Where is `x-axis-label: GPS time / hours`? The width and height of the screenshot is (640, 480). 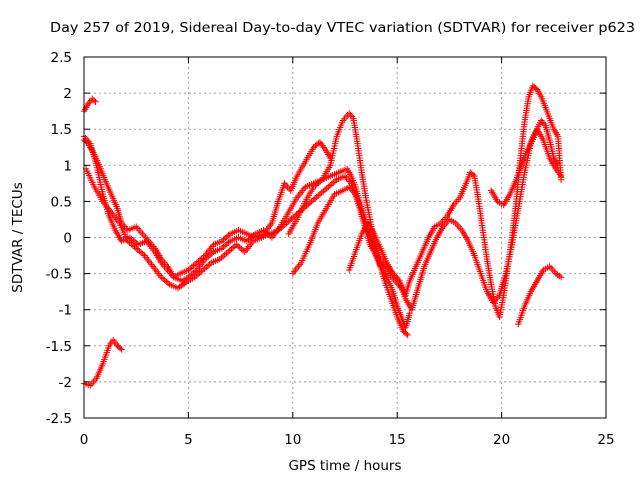 x-axis-label: GPS time / hours is located at coordinates (344, 466).